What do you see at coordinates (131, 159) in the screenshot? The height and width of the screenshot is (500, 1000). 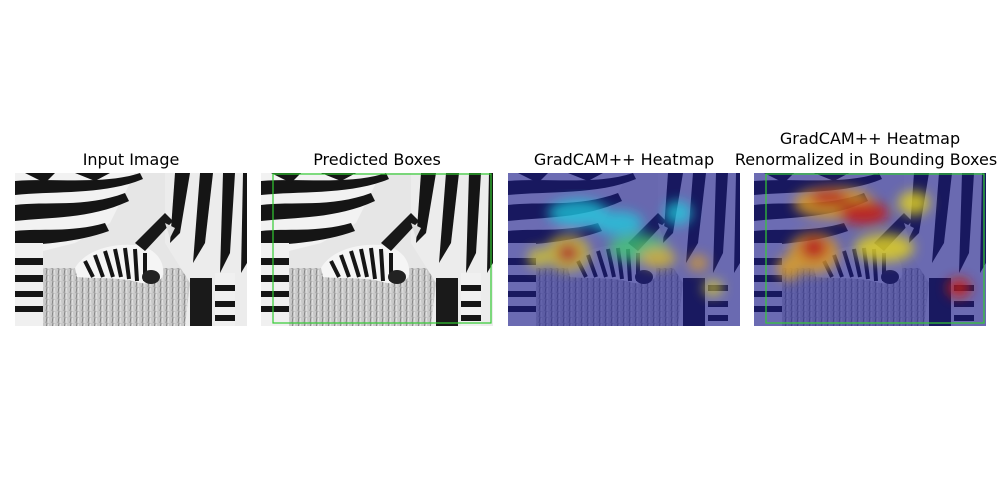 I see `panel-title-input-image: Input Image` at bounding box center [131, 159].